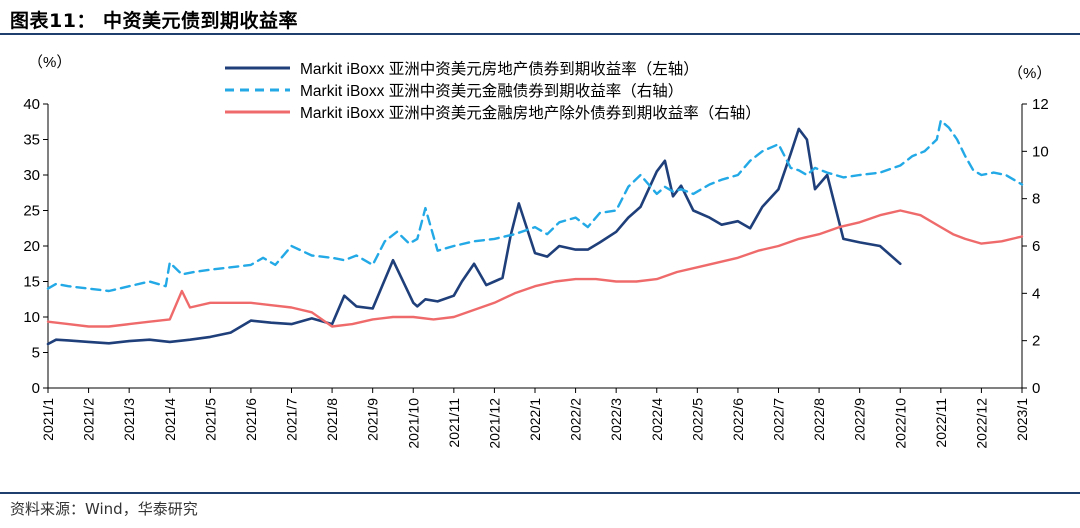  Describe the element at coordinates (170, 419) in the screenshot. I see `x-tick-label: 2021/4` at that location.